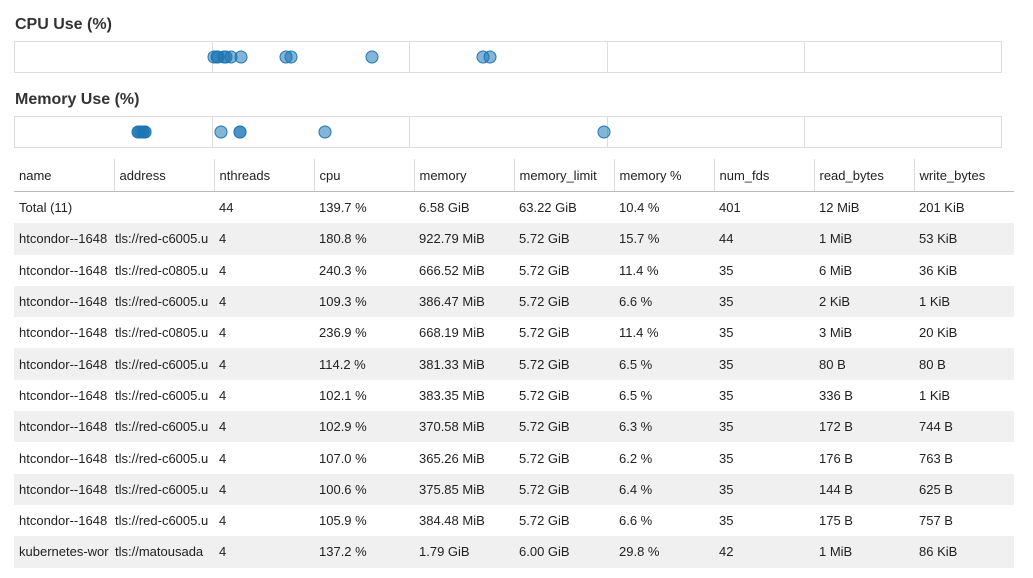  What do you see at coordinates (64, 552) in the screenshot?
I see `cell-name: kubernetes-wor` at bounding box center [64, 552].